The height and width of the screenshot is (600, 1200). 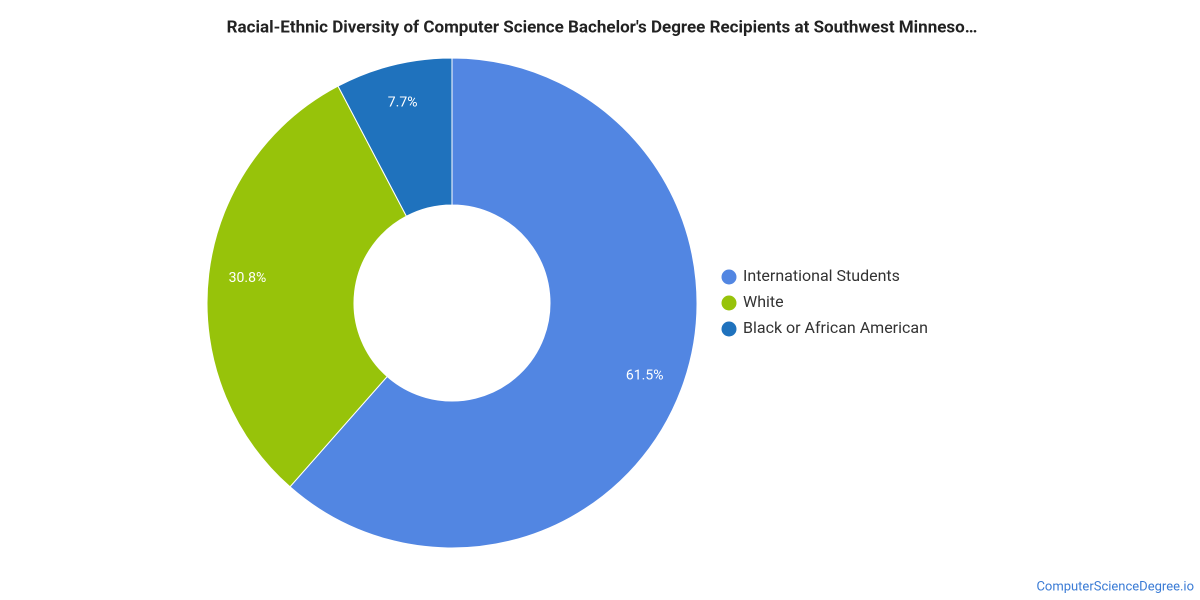 I want to click on value-label: 61.5%, so click(x=645, y=376).